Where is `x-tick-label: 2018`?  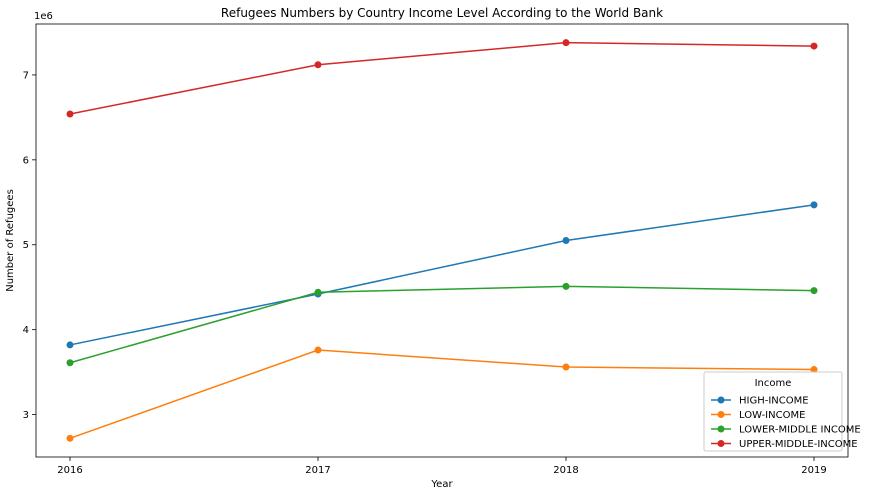 x-tick-label: 2018 is located at coordinates (565, 470).